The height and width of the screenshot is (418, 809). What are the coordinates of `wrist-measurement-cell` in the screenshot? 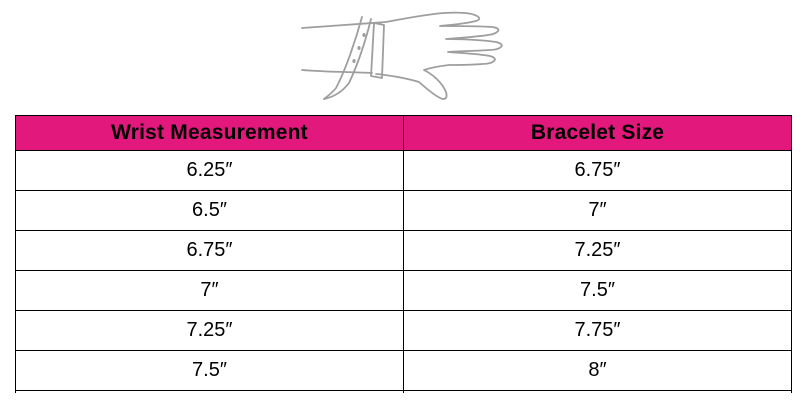 It's located at (209, 391).